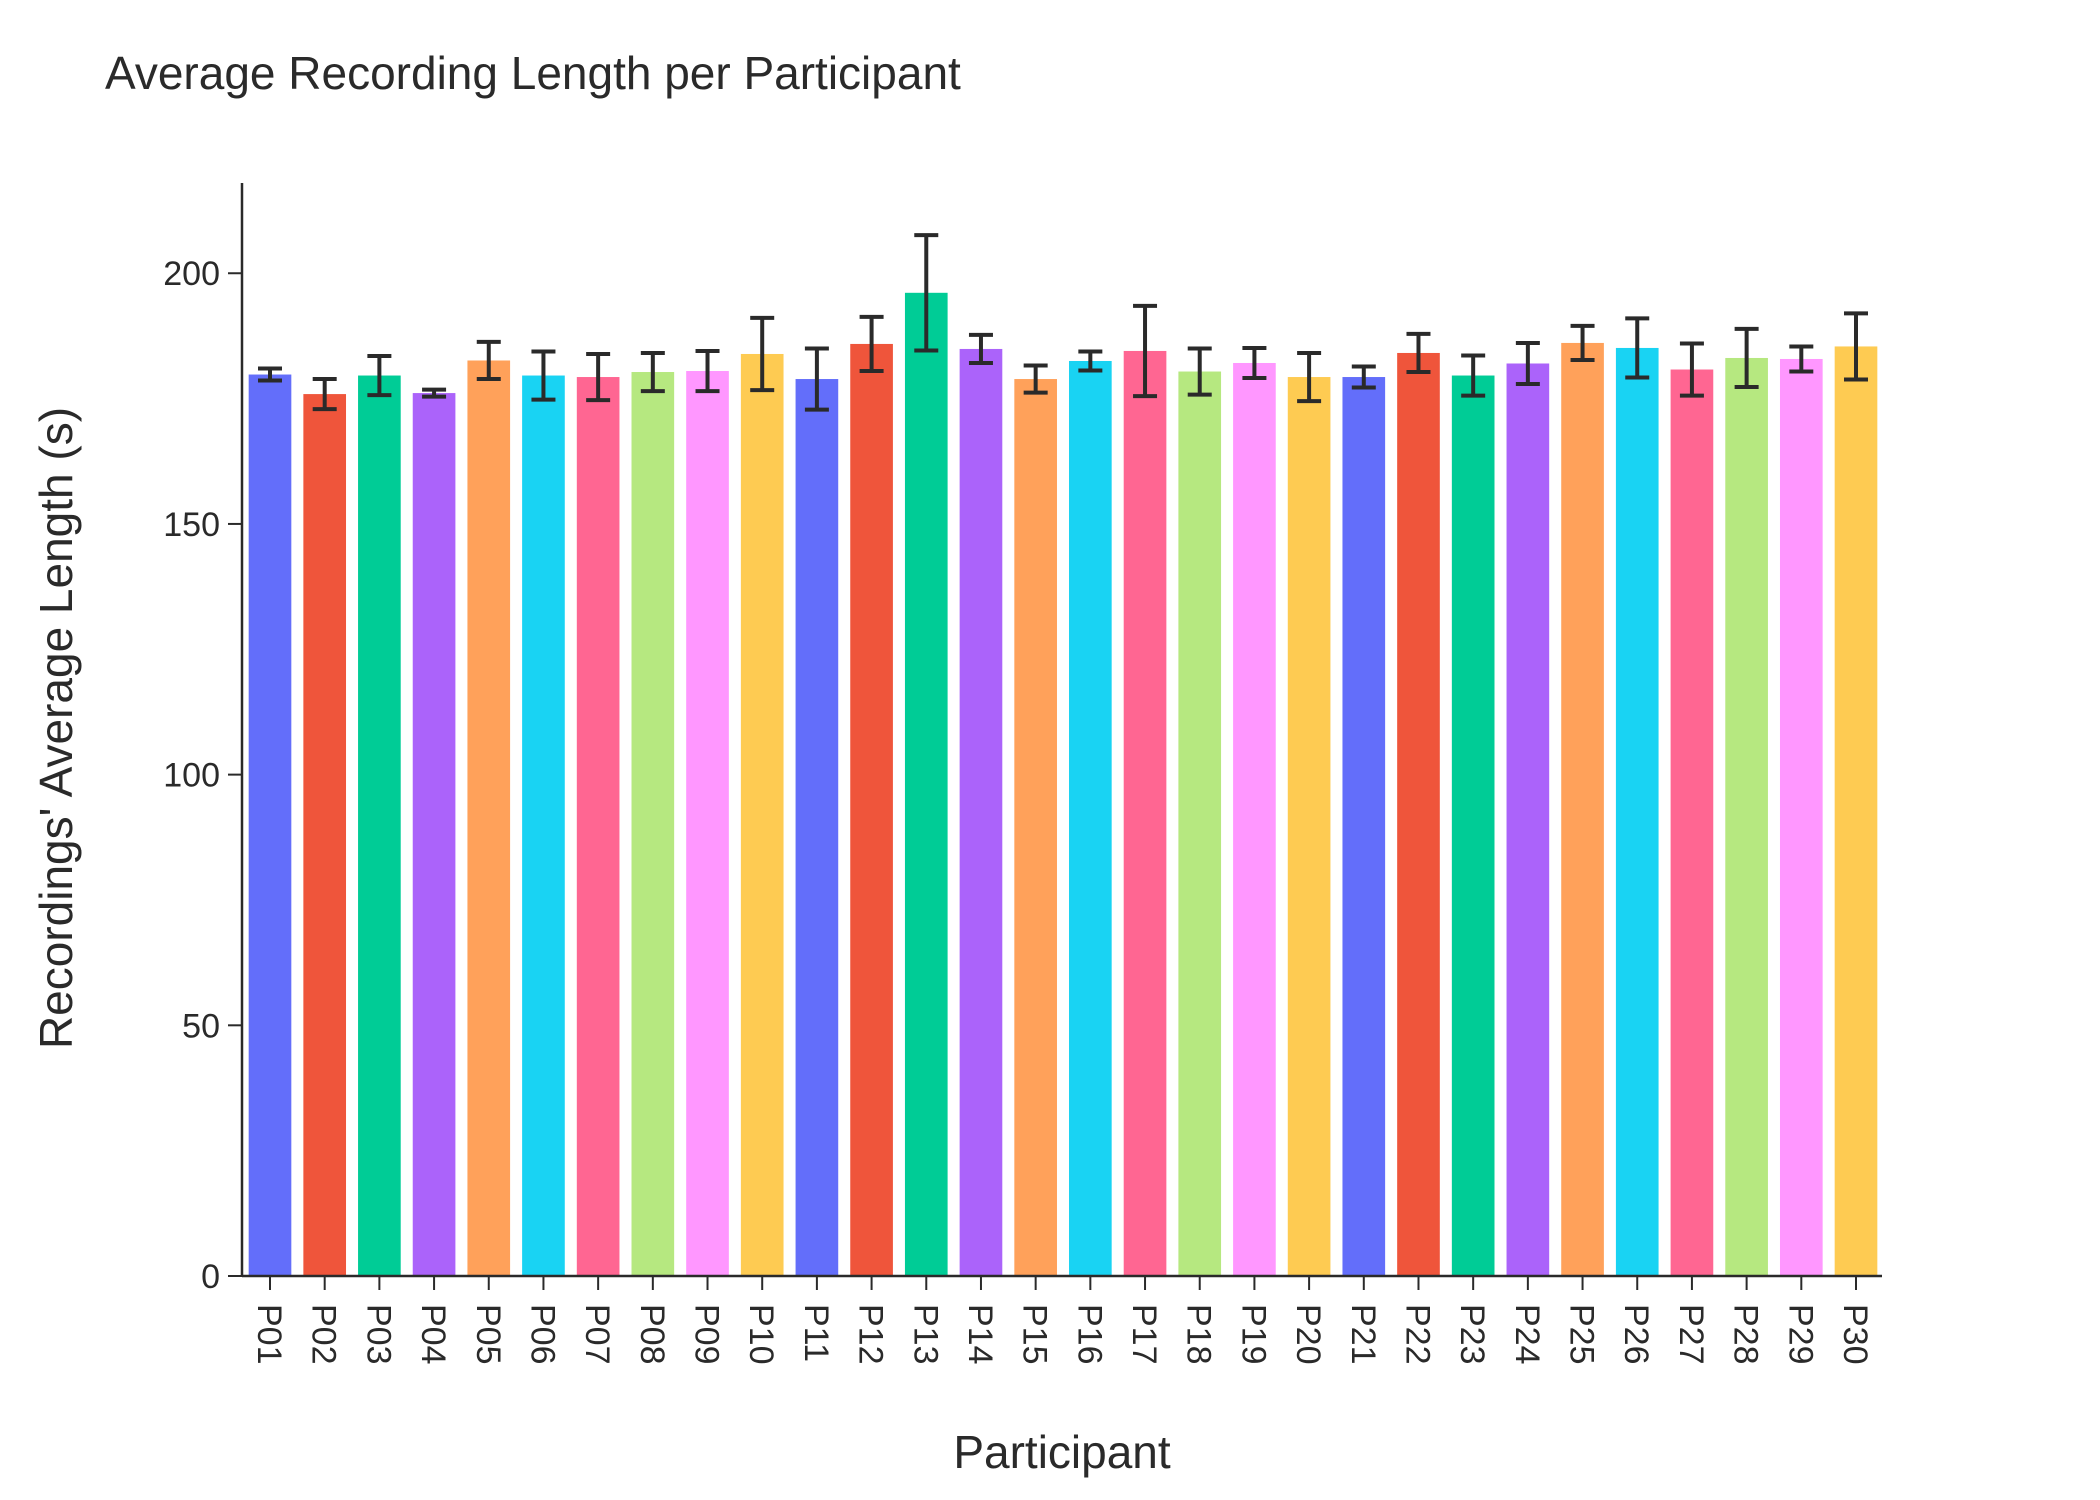 This screenshot has width=2100, height=1500. What do you see at coordinates (871, 809) in the screenshot?
I see `bar-p12` at bounding box center [871, 809].